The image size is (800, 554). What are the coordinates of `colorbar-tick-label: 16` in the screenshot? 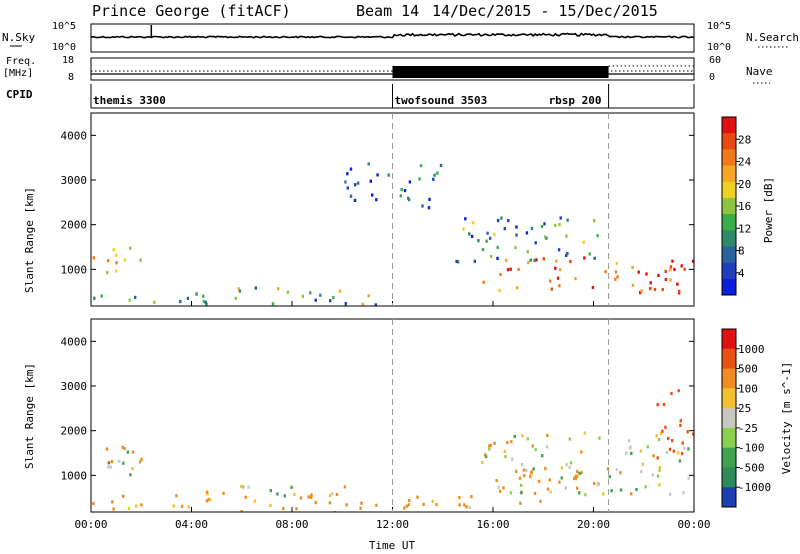 It's located at (744, 206).